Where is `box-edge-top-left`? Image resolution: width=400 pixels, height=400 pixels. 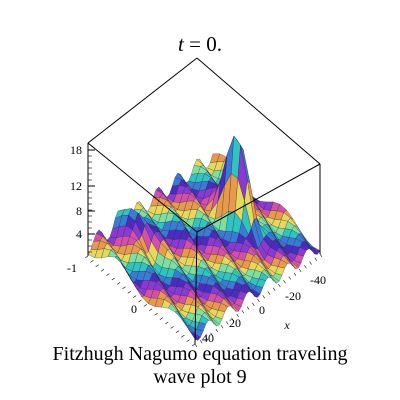 box-edge-top-left is located at coordinates (142, 187).